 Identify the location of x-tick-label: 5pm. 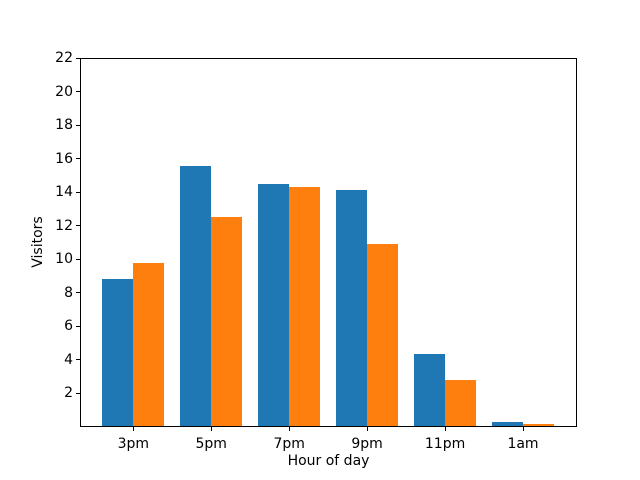
(211, 444).